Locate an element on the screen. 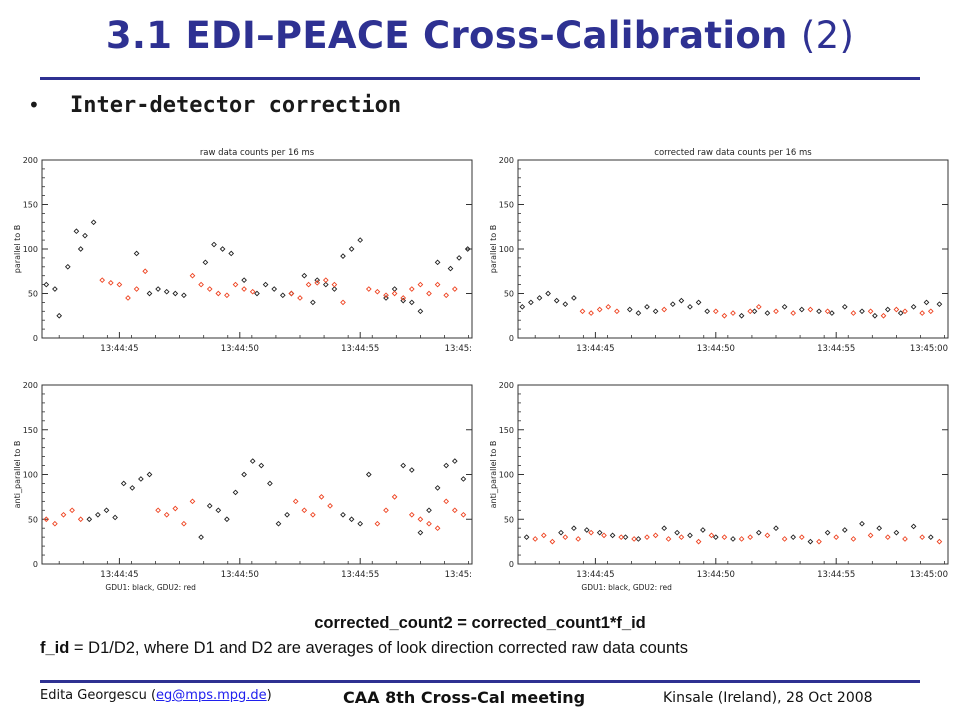 The height and width of the screenshot is (720, 960). y-axis-label: parallel to B is located at coordinates (17, 249).